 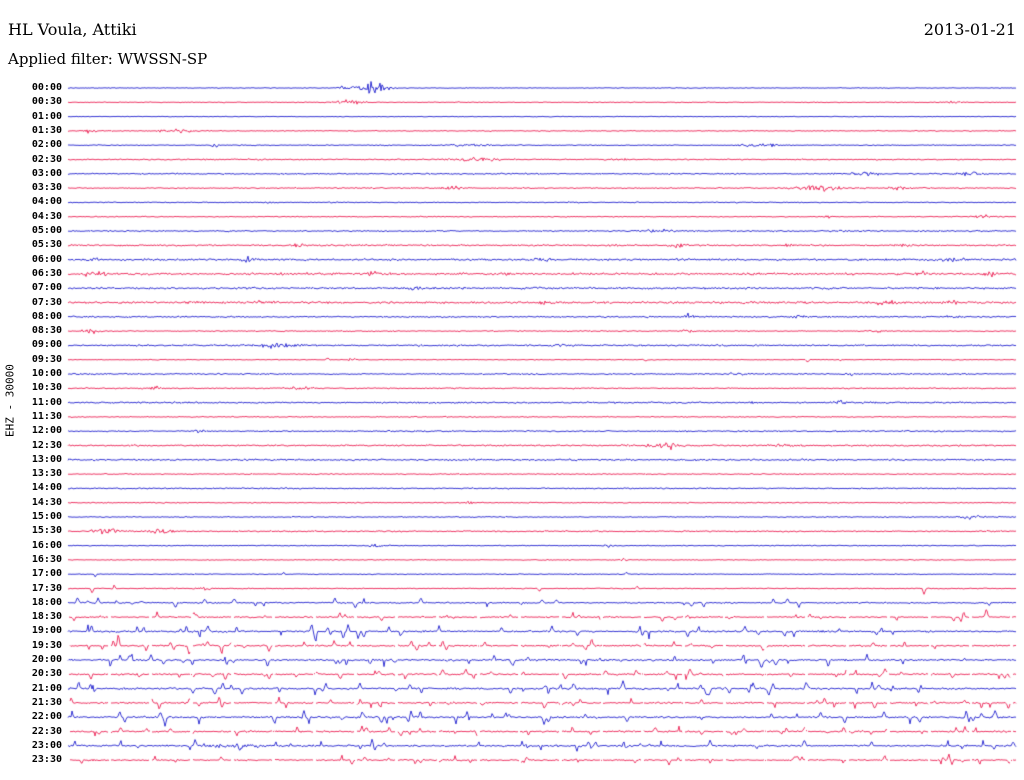 I want to click on row-time-label: 11:30, so click(x=46, y=416).